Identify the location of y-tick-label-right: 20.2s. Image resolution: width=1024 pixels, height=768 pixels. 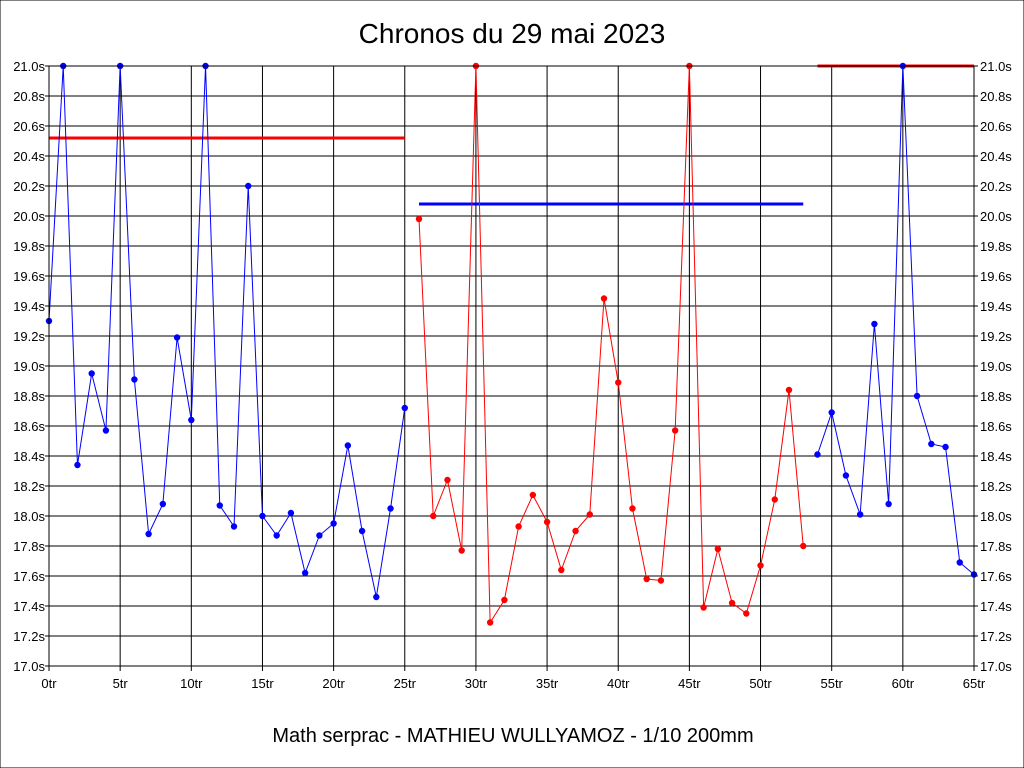
(996, 186).